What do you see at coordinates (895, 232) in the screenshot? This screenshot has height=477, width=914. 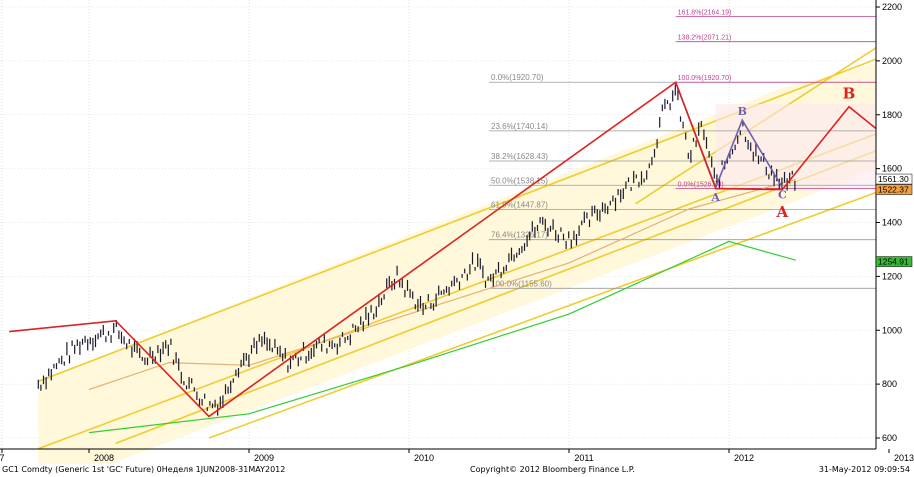 I see `y-axis-background` at bounding box center [895, 232].